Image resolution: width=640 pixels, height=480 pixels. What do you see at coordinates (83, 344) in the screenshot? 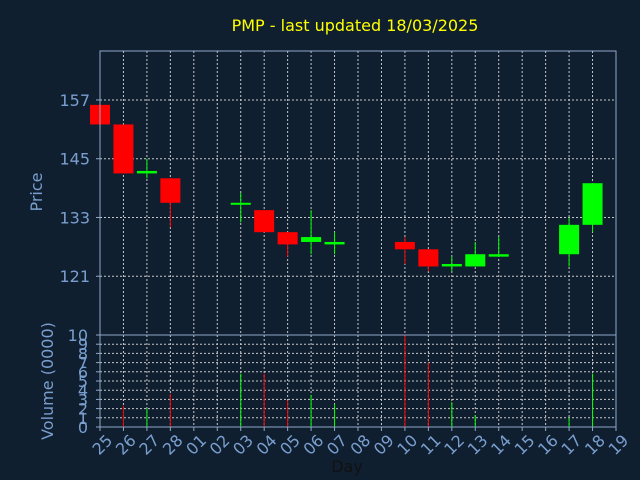
I see `volume-tick-label: 9` at bounding box center [83, 344].